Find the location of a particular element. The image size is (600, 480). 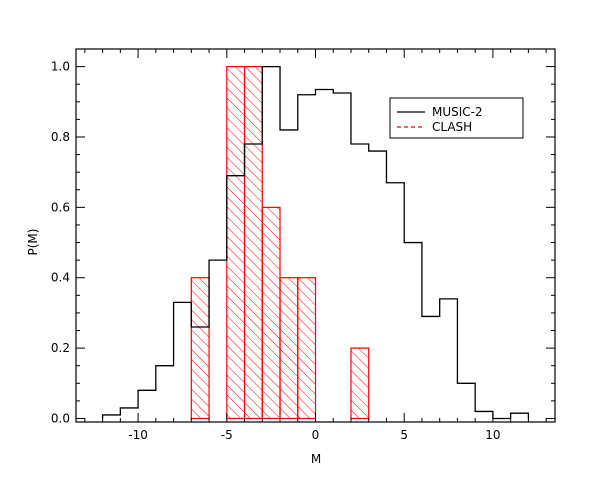

legend-music2-label: MUSIC-2 is located at coordinates (457, 112).